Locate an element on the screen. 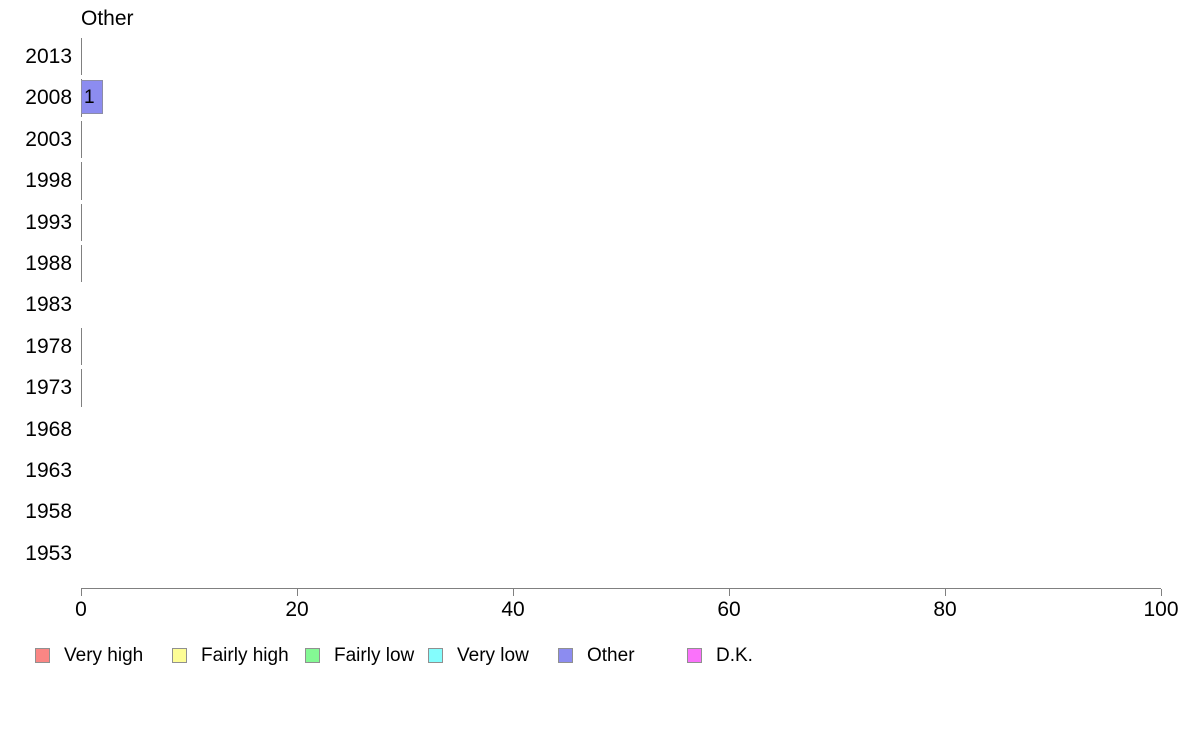 The image size is (1188, 736). bar: 1 is located at coordinates (92, 97).